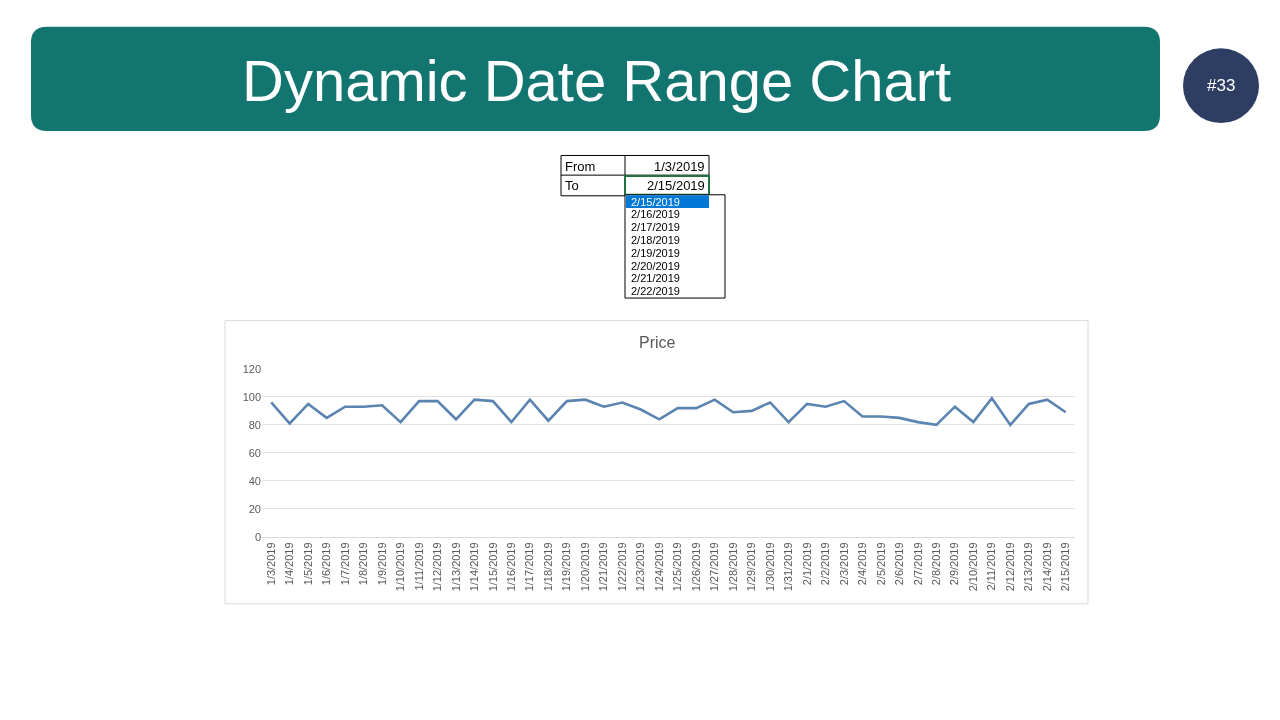 The image size is (1280, 720). Describe the element at coordinates (880, 564) in the screenshot. I see `x-tick-label: 2/5/2019` at that location.